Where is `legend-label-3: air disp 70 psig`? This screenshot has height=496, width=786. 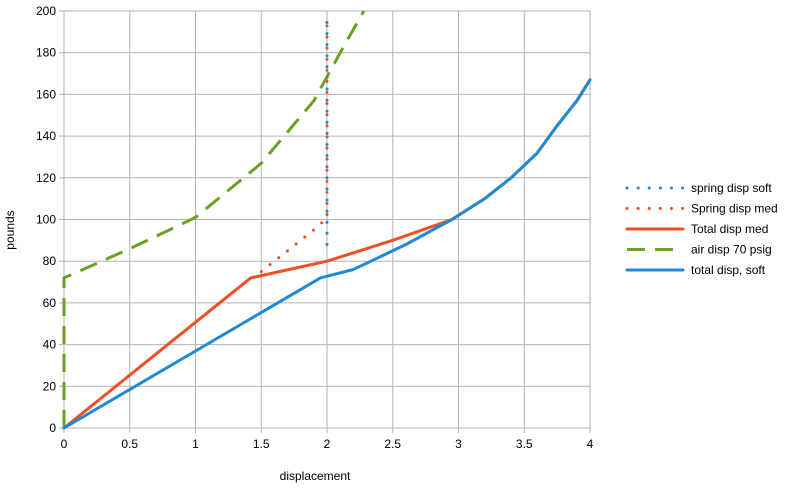
legend-label-3: air disp 70 psig is located at coordinates (731, 250).